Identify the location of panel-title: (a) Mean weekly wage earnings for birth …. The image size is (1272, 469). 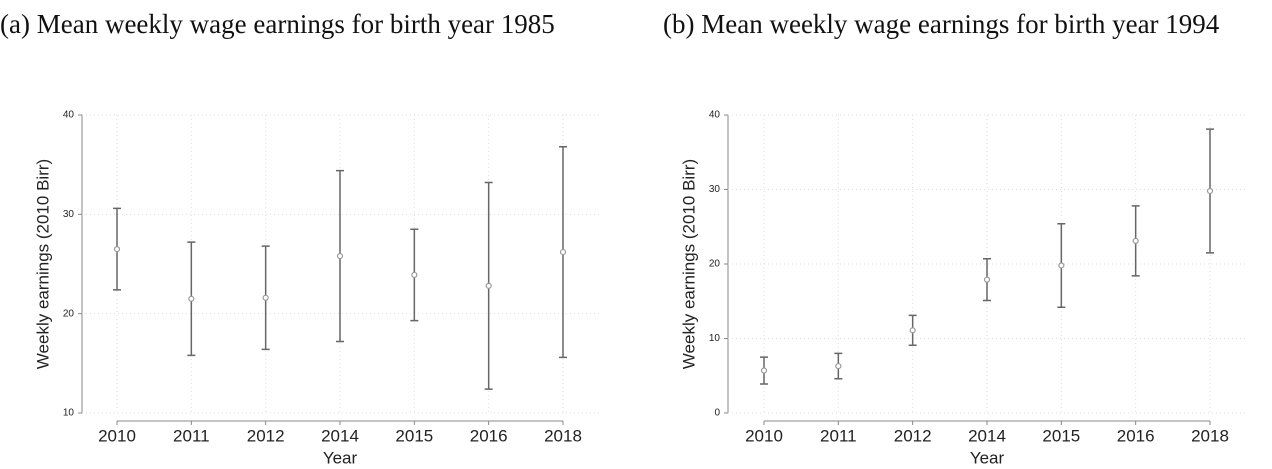
(277, 24).